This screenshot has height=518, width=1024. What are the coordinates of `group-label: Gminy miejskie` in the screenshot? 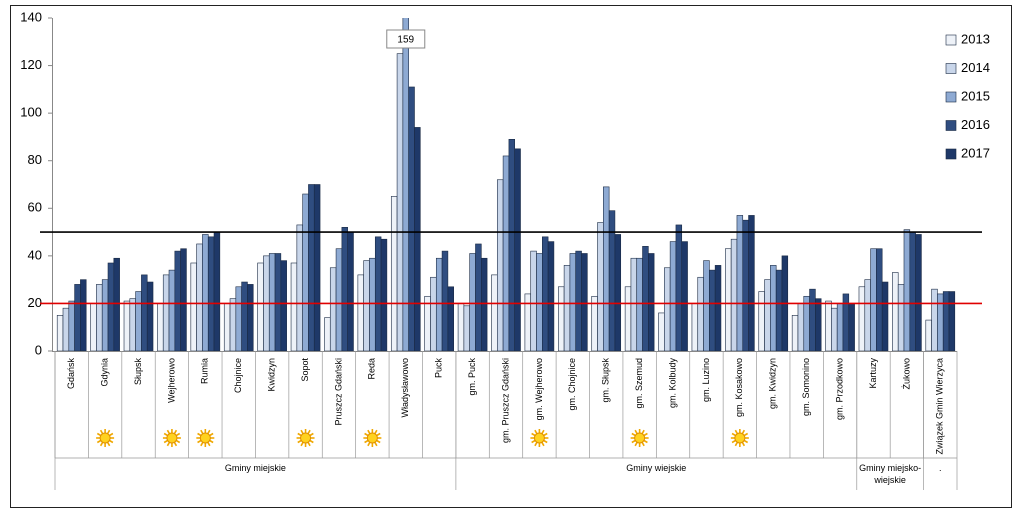 It's located at (255, 468).